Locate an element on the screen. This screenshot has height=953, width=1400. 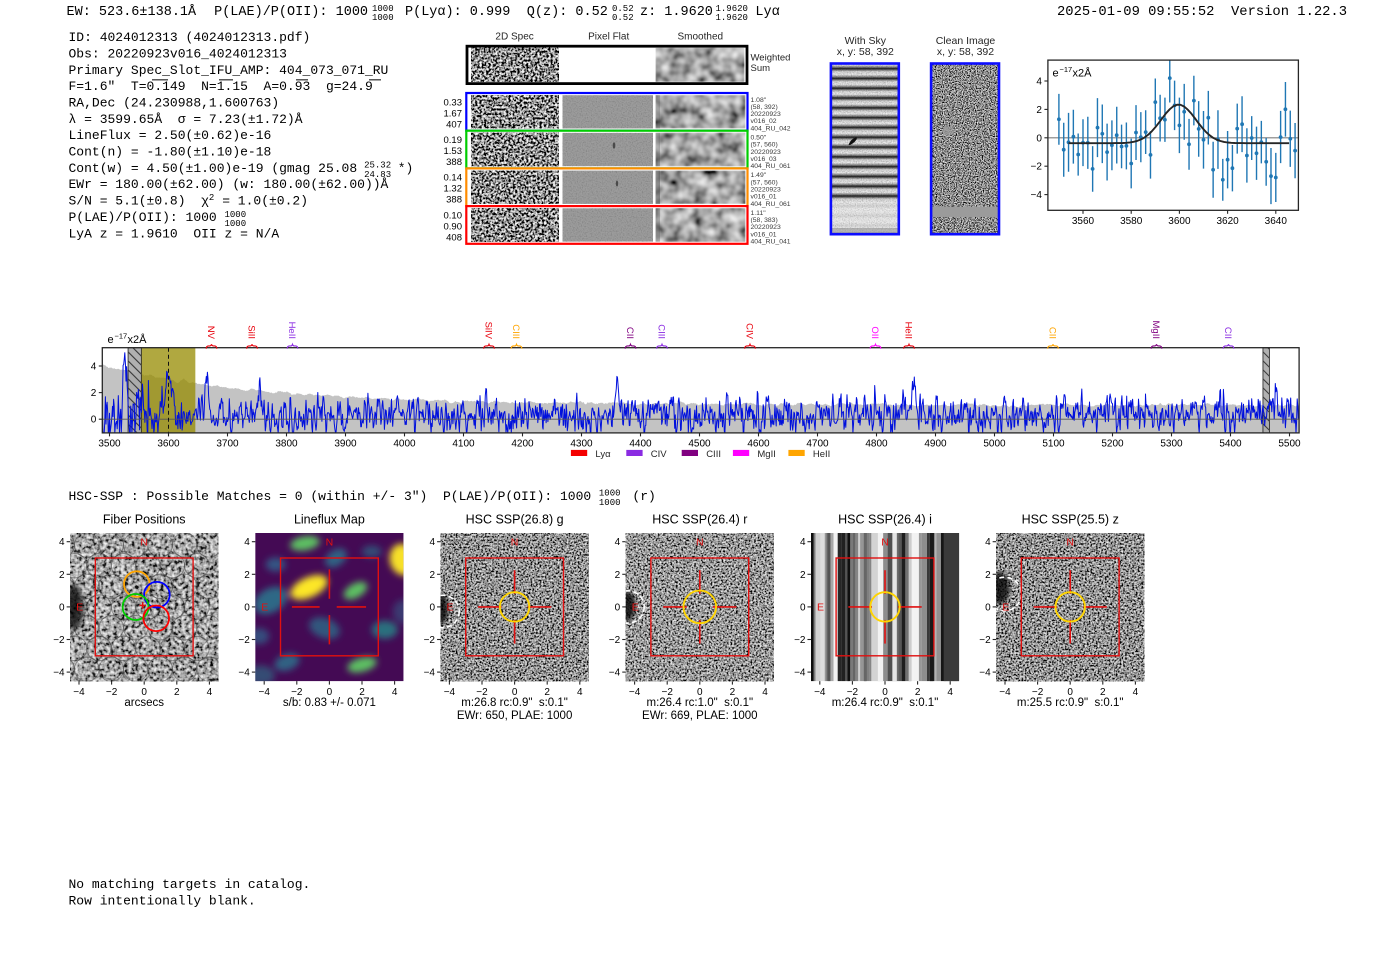
svg-text: = 1.0(±0.2) is located at coordinates (261, 201).